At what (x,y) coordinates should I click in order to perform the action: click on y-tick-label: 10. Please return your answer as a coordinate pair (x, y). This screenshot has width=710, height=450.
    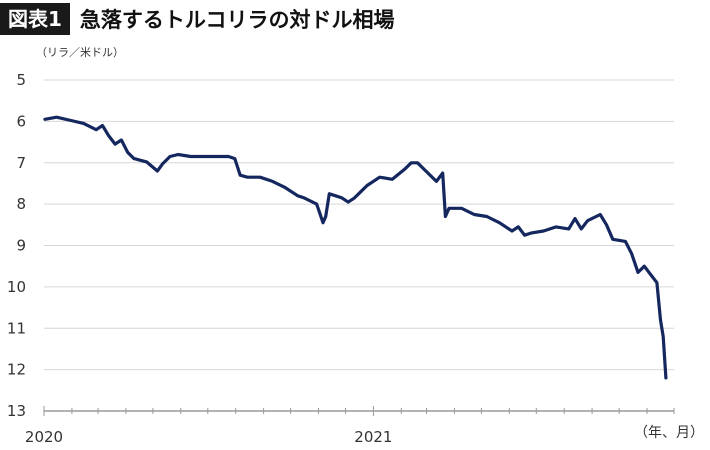
    Looking at the image, I should click on (16, 287).